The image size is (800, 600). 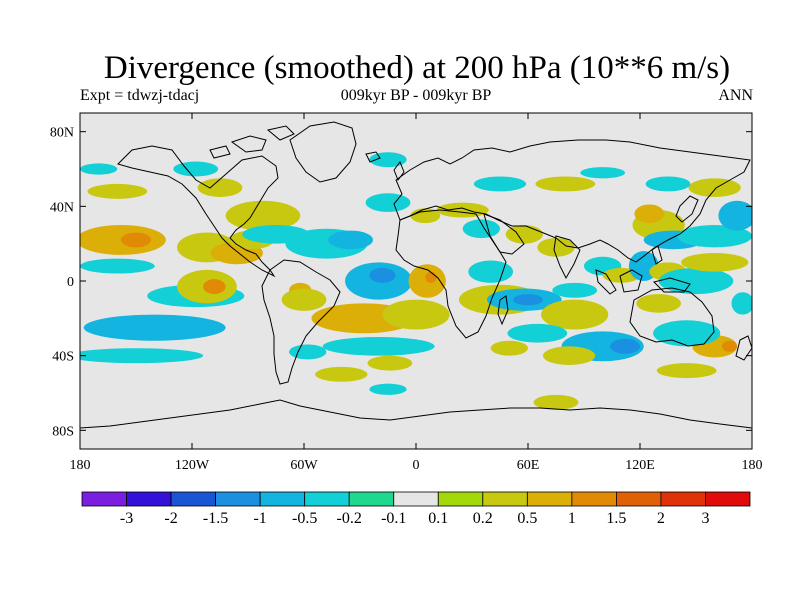 I want to click on y-tick-label: 0, so click(x=70, y=282).